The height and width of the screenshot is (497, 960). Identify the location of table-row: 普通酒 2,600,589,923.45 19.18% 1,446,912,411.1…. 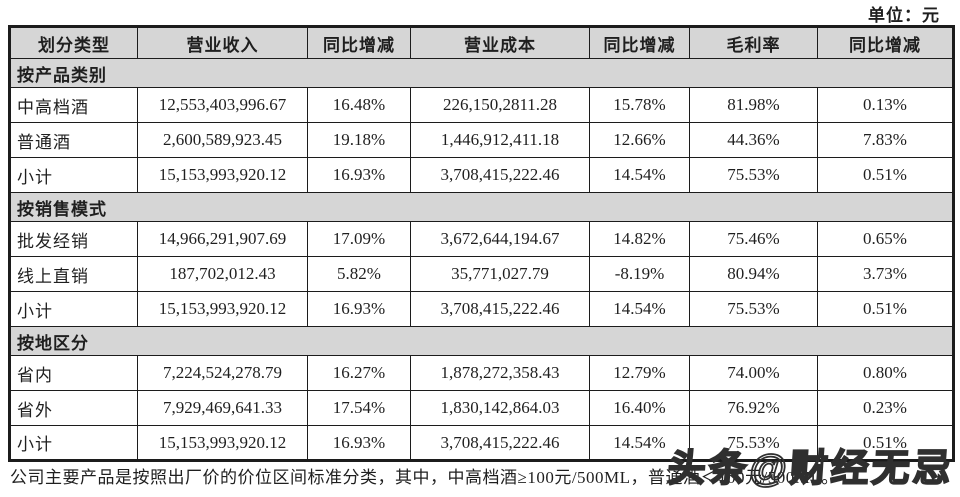
(481, 140).